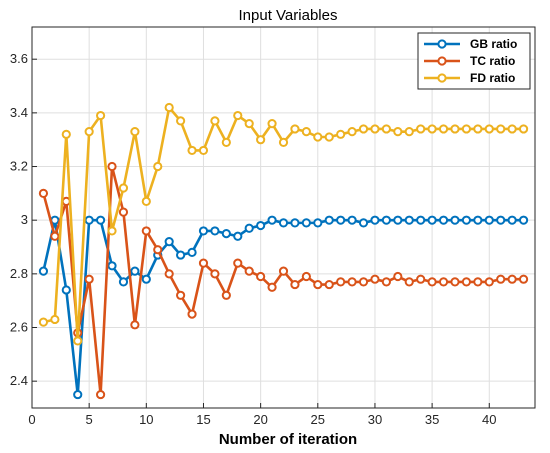 The image size is (550, 453). I want to click on x-tick-label: 20, so click(260, 419).